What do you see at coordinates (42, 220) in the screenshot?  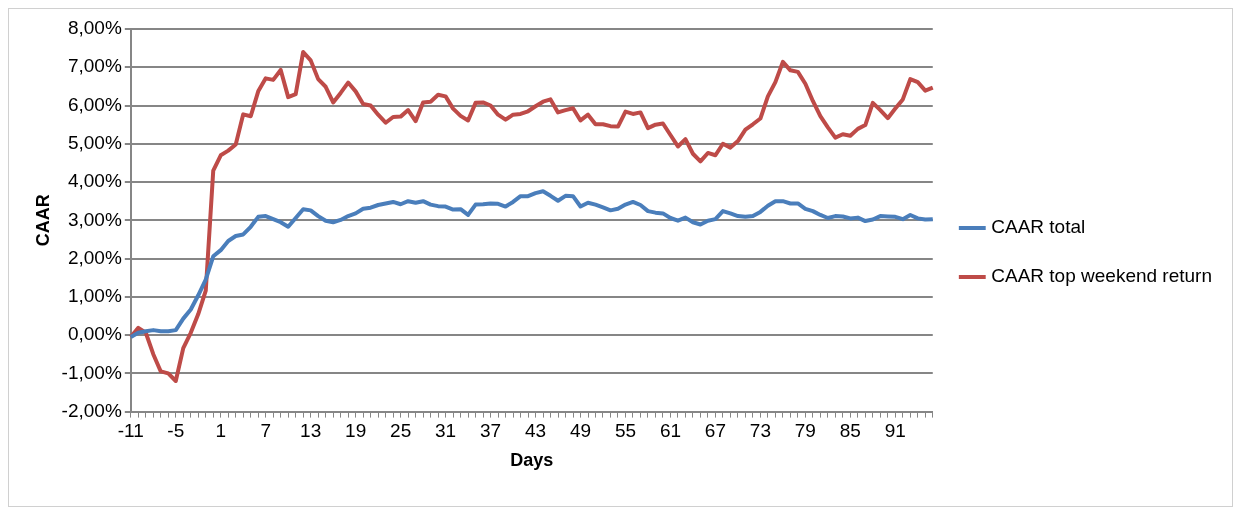 I see `y-axis-title: CAAR` at bounding box center [42, 220].